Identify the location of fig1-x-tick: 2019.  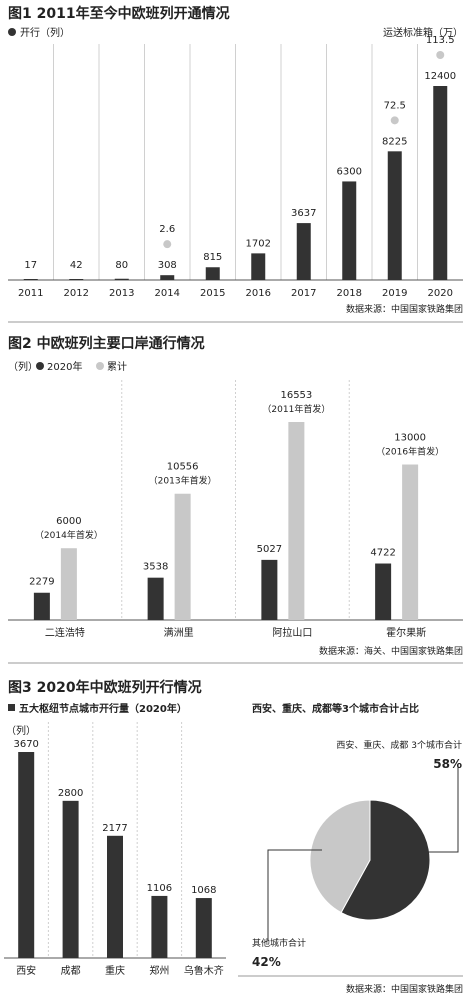
(394, 293).